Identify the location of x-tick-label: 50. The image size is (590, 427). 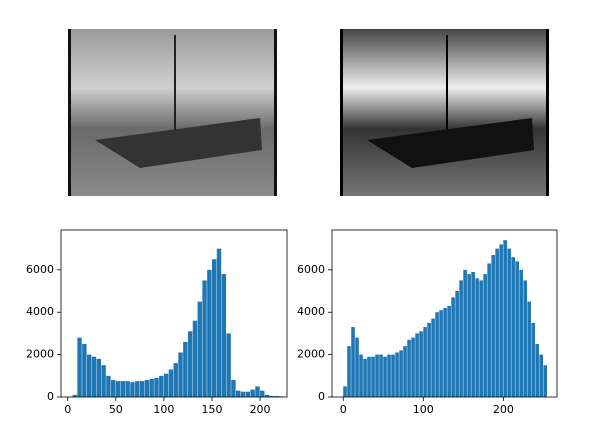
(116, 409).